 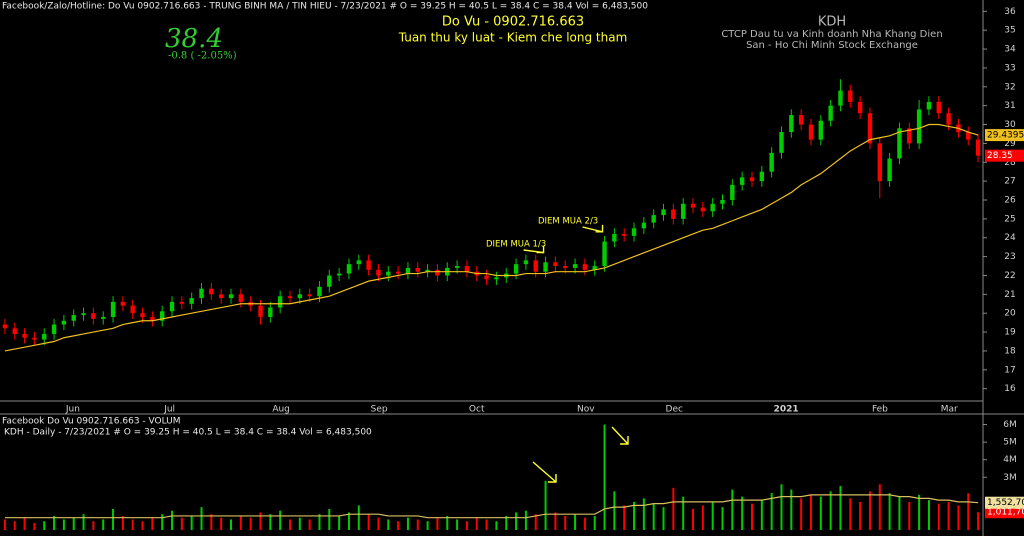 What do you see at coordinates (1010, 12) in the screenshot?
I see `y-tick-label: 36` at bounding box center [1010, 12].